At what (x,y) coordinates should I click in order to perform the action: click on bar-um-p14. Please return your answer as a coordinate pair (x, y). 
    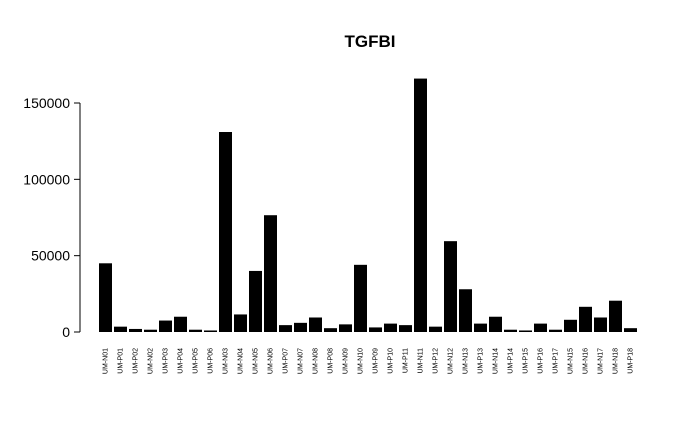
    Looking at the image, I should click on (510, 330).